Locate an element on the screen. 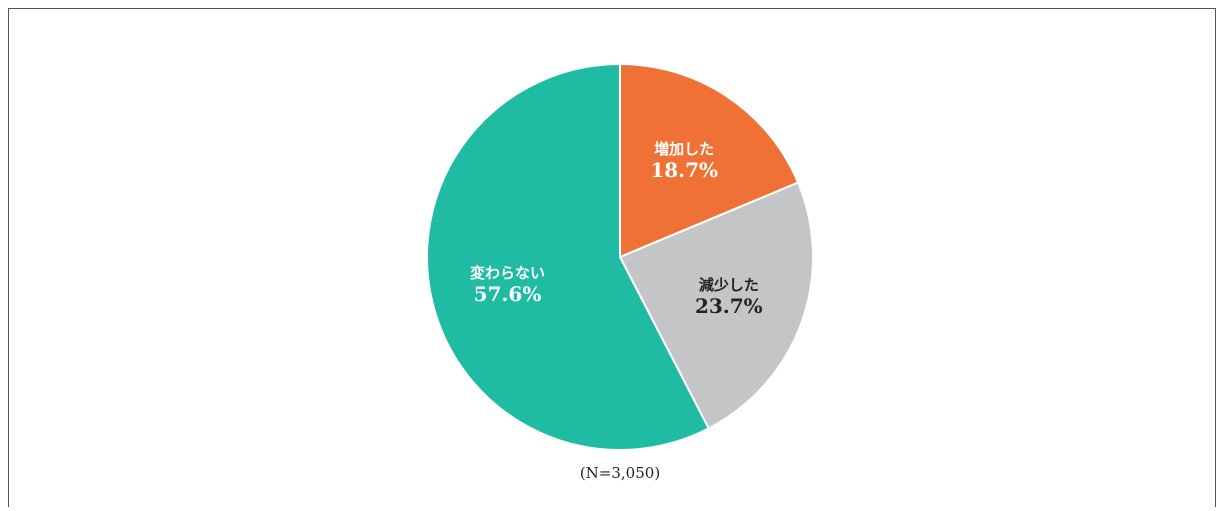 The image size is (1223, 511). slice-label: 変わらない is located at coordinates (507, 273).